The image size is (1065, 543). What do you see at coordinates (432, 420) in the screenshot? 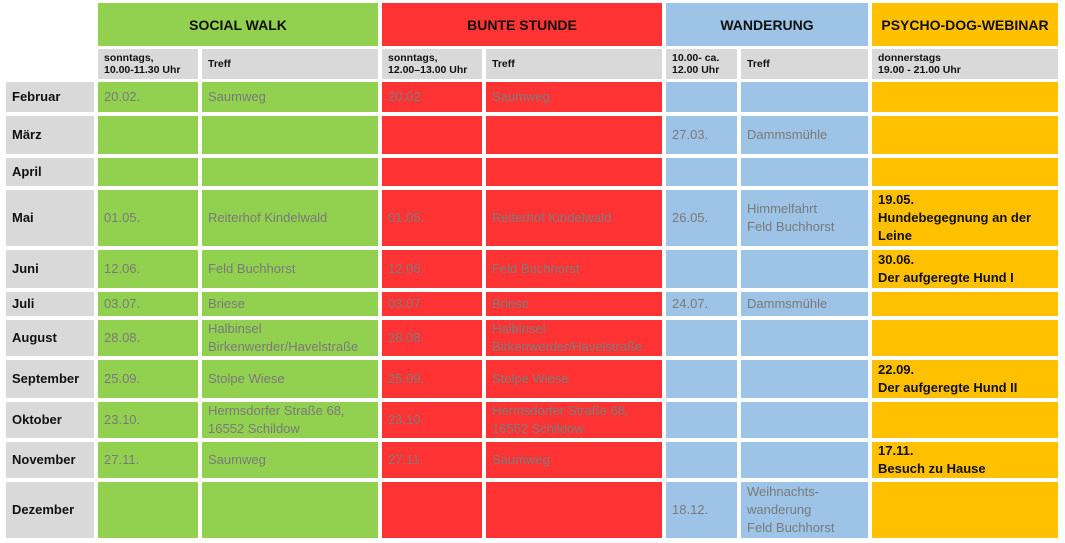
I see `bs-date: 23.10.` at bounding box center [432, 420].